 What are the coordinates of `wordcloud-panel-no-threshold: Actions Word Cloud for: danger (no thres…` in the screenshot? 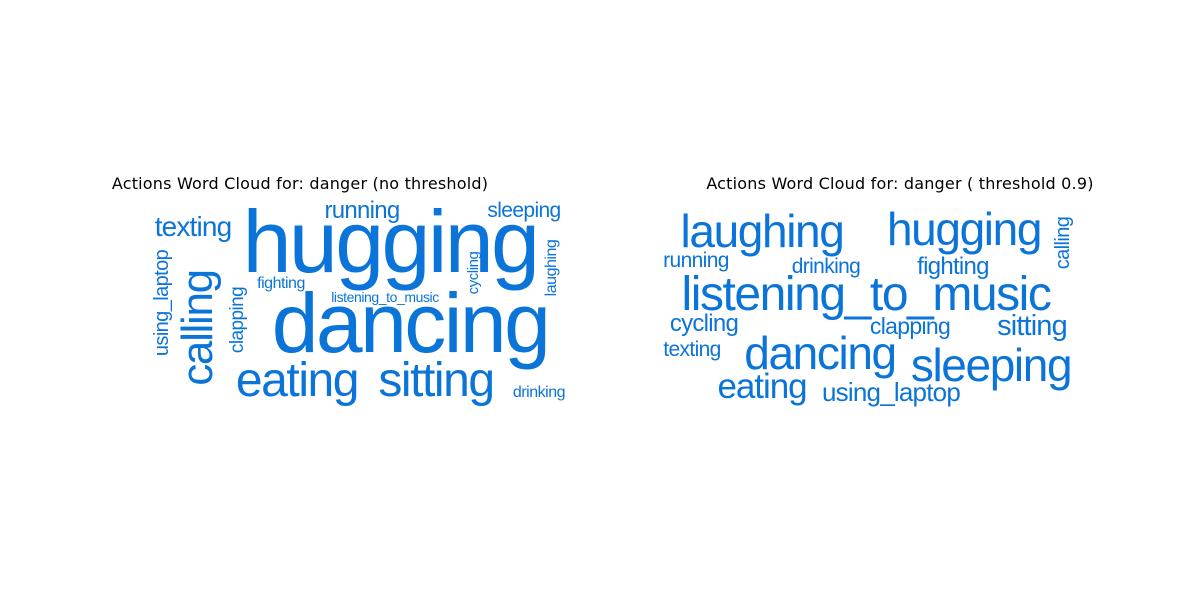 It's located at (338, 290).